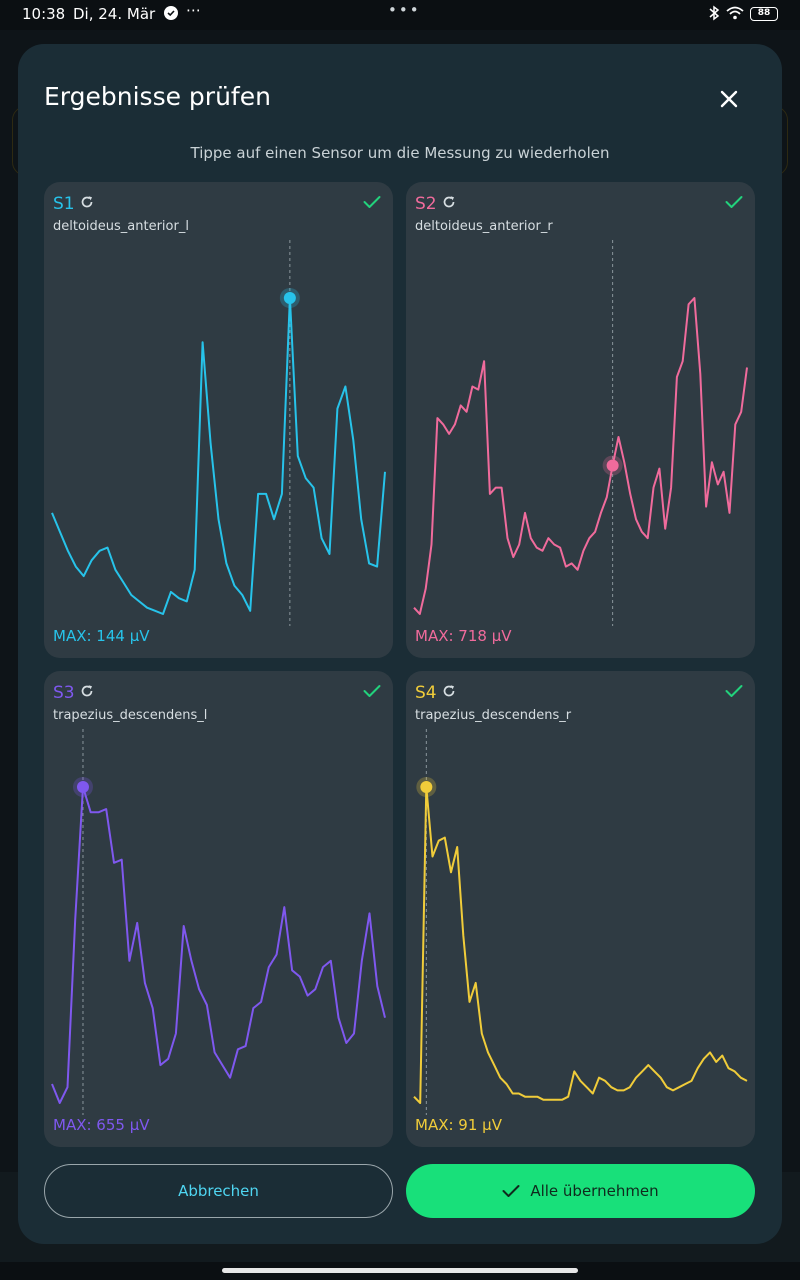  I want to click on sensor-id: S1, so click(64, 204).